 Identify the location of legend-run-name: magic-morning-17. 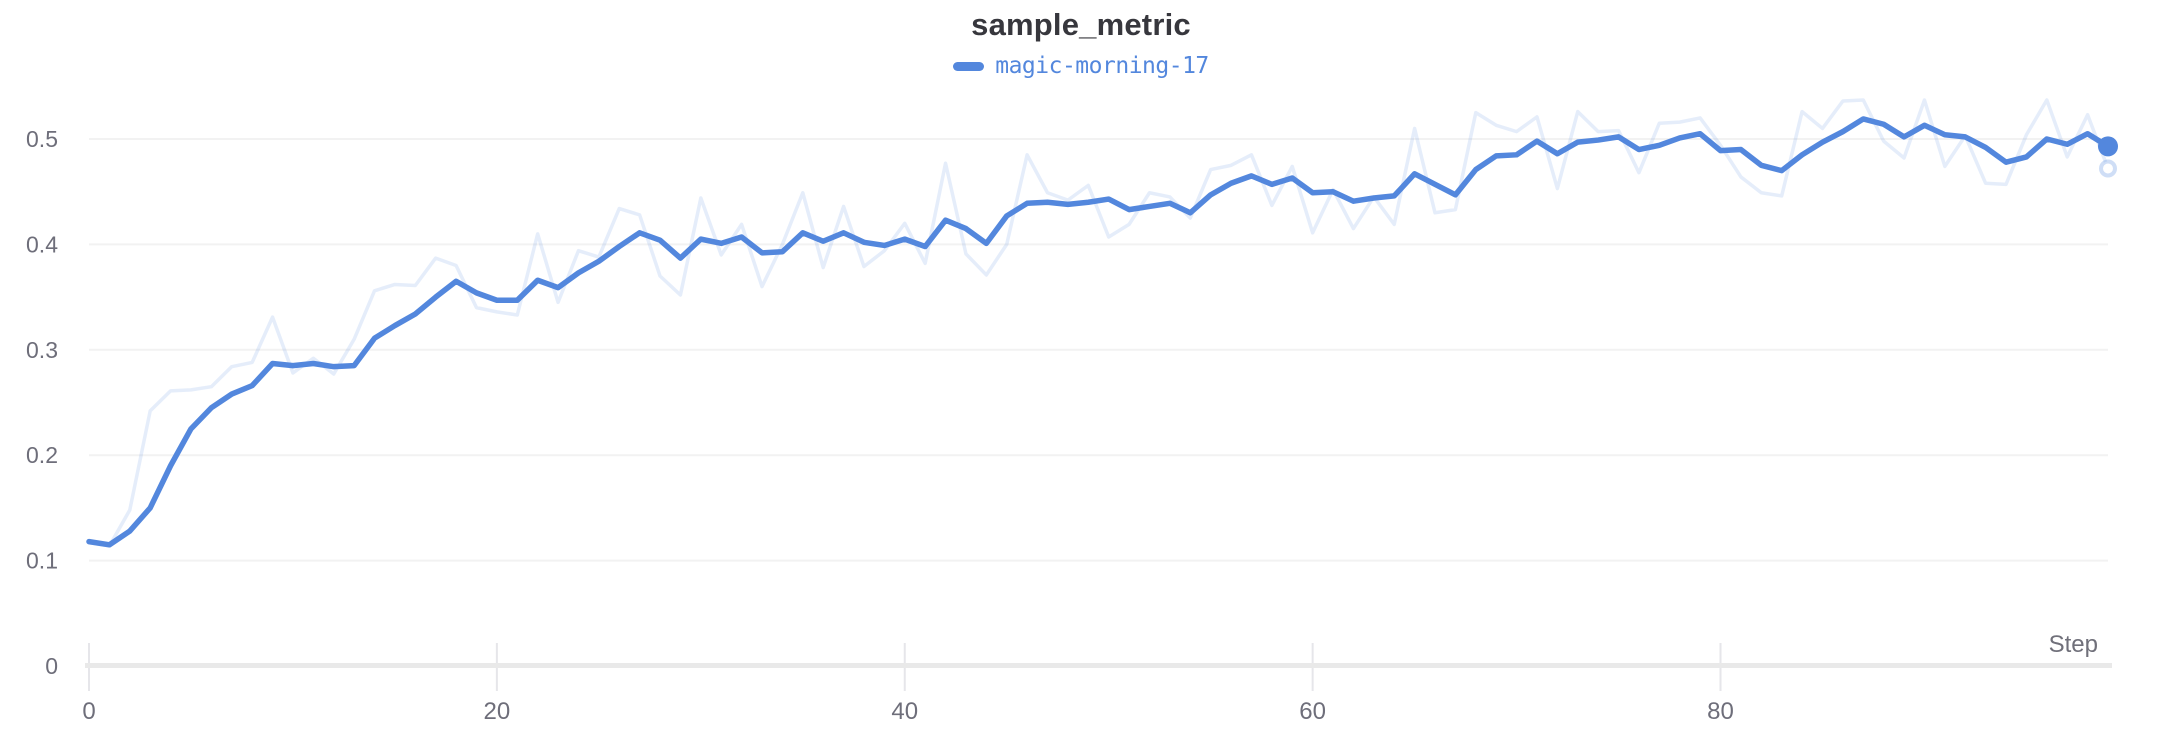
(1102, 66).